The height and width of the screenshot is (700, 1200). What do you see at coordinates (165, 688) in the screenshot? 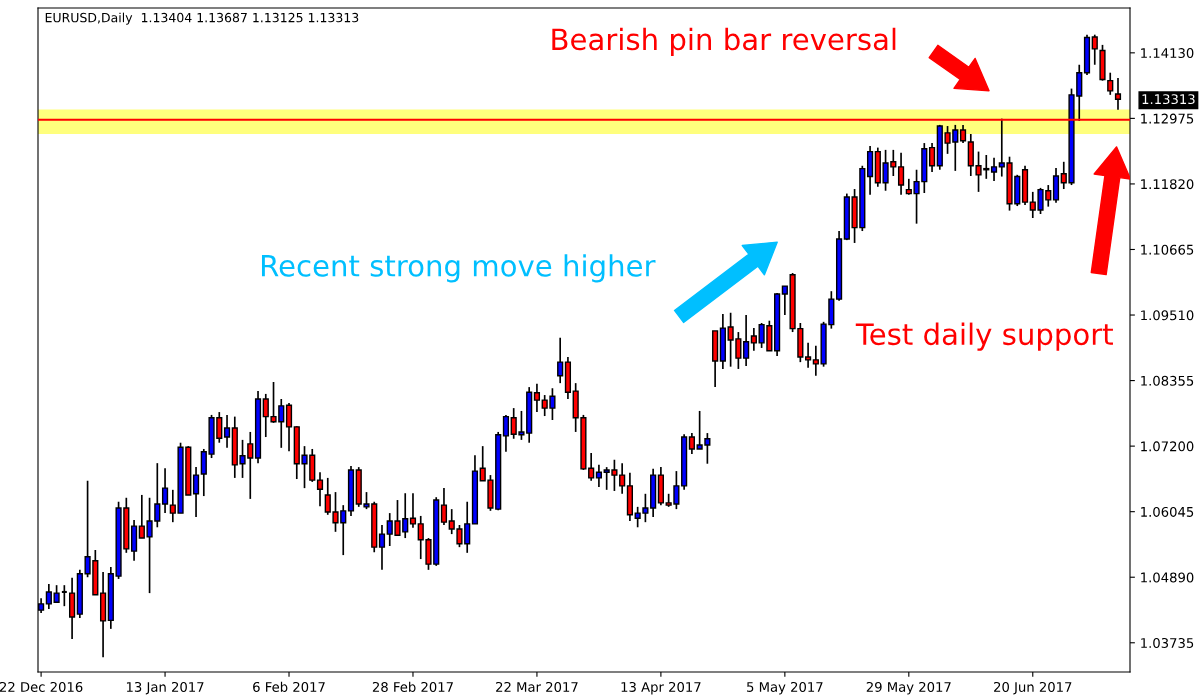
I see `x-tick-label: 13 Jan 2017` at bounding box center [165, 688].